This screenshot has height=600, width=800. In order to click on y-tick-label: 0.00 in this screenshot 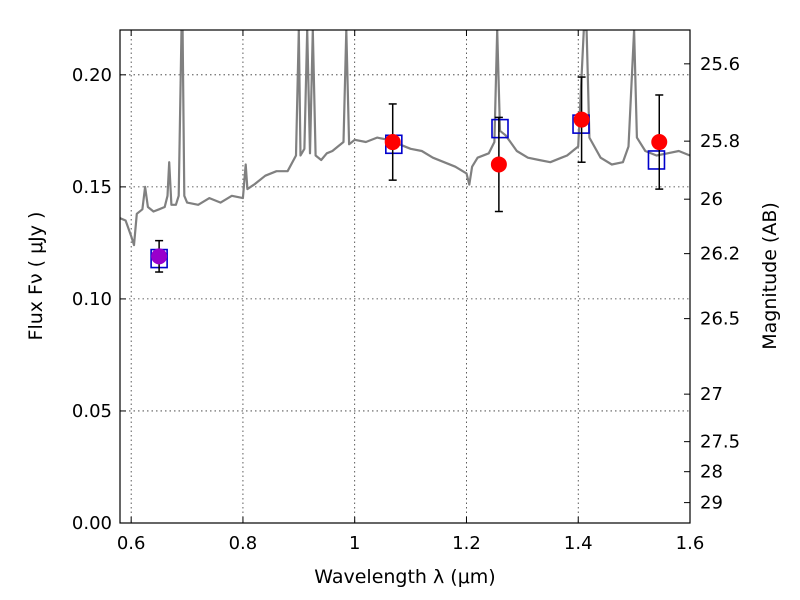, I will do `click(92, 523)`.